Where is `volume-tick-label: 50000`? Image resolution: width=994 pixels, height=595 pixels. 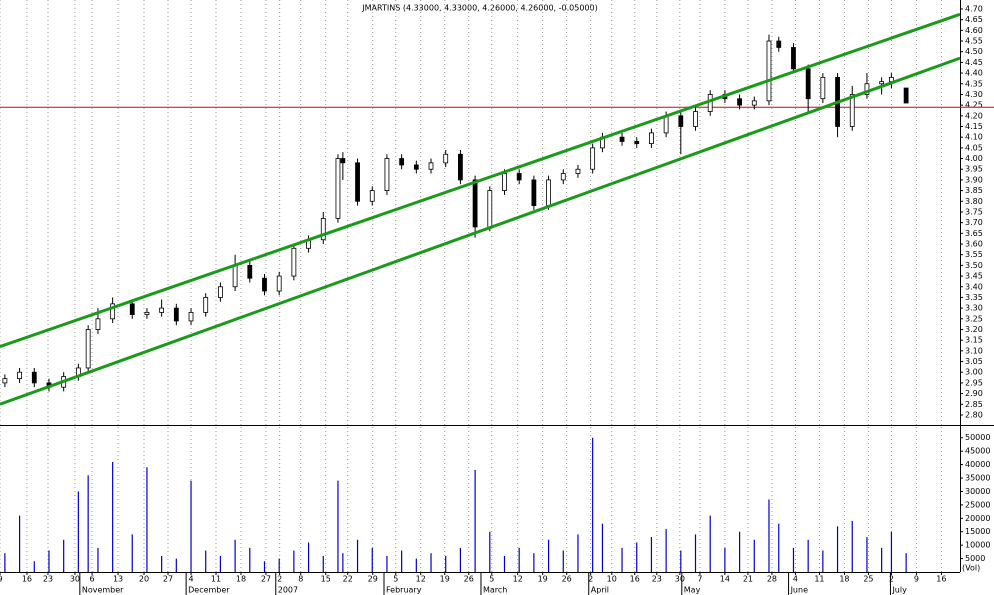
volume-tick-label: 50000 is located at coordinates (977, 437).